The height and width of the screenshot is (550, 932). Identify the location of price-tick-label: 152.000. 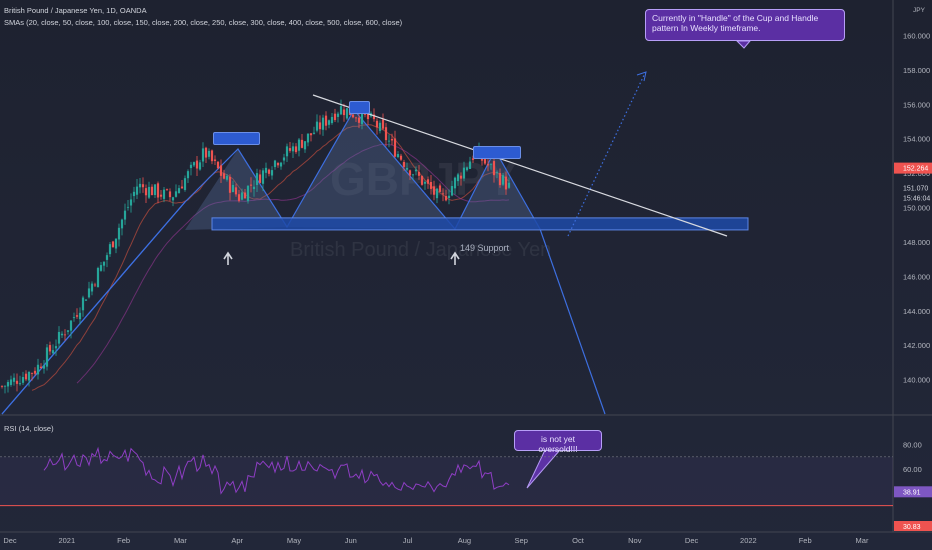
(916, 173).